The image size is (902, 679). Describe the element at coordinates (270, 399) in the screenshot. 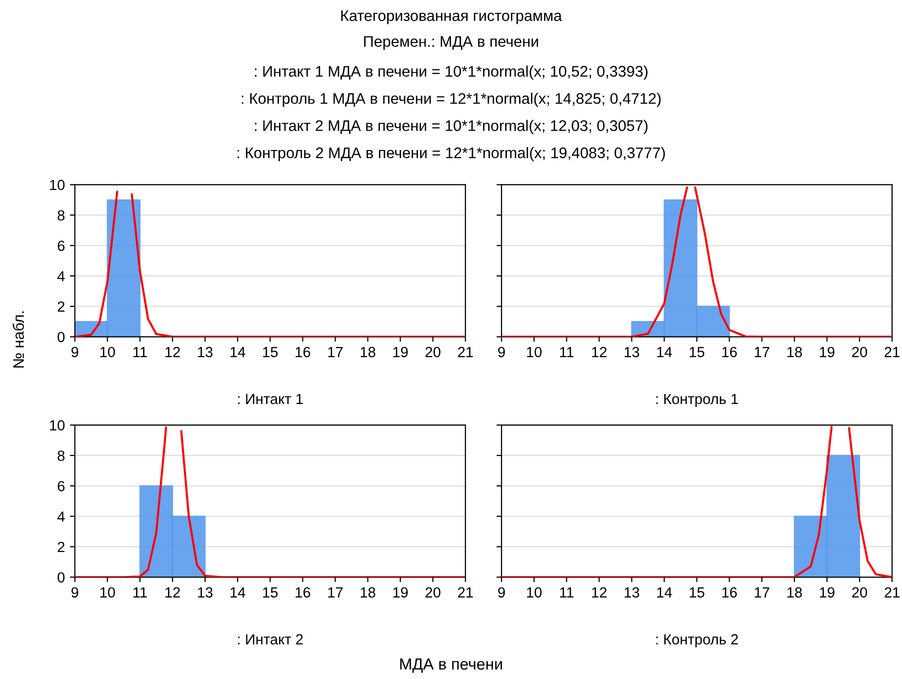

I see `x-axis-title: : Интакт 1` at that location.